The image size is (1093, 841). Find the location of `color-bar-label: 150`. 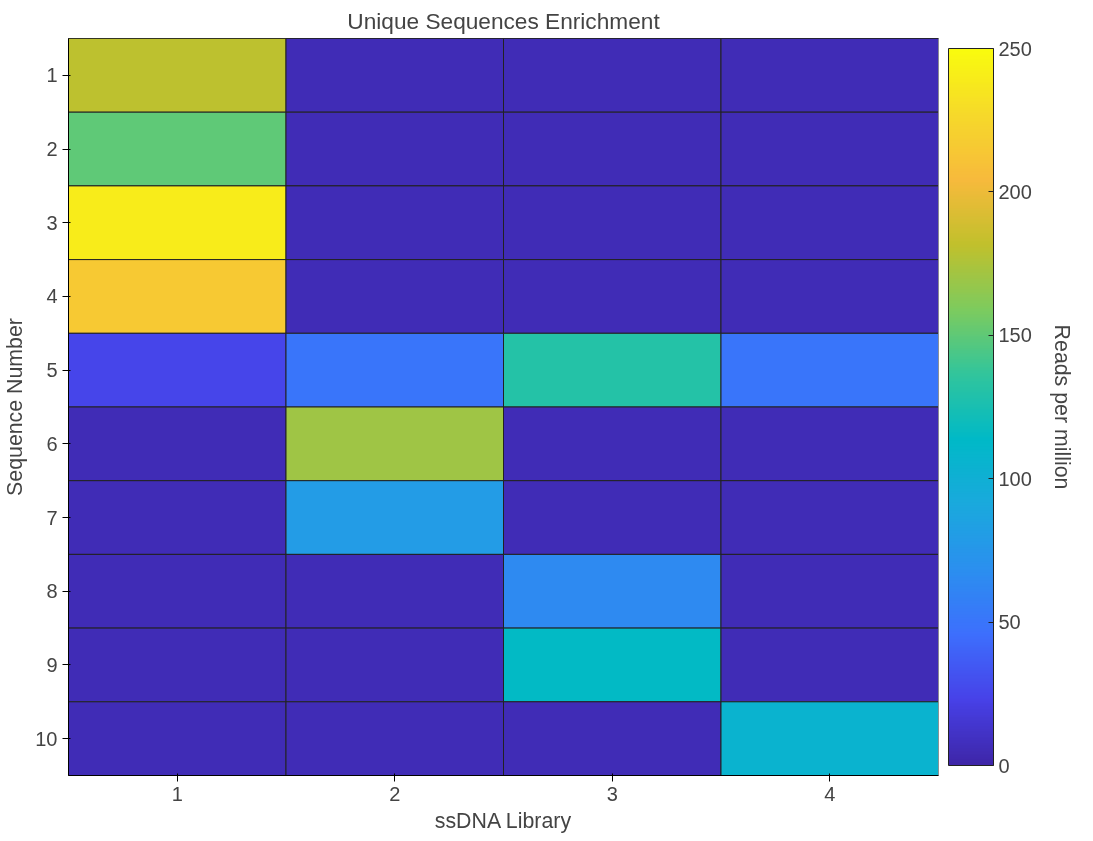

color-bar-label: 150 is located at coordinates (1015, 335).